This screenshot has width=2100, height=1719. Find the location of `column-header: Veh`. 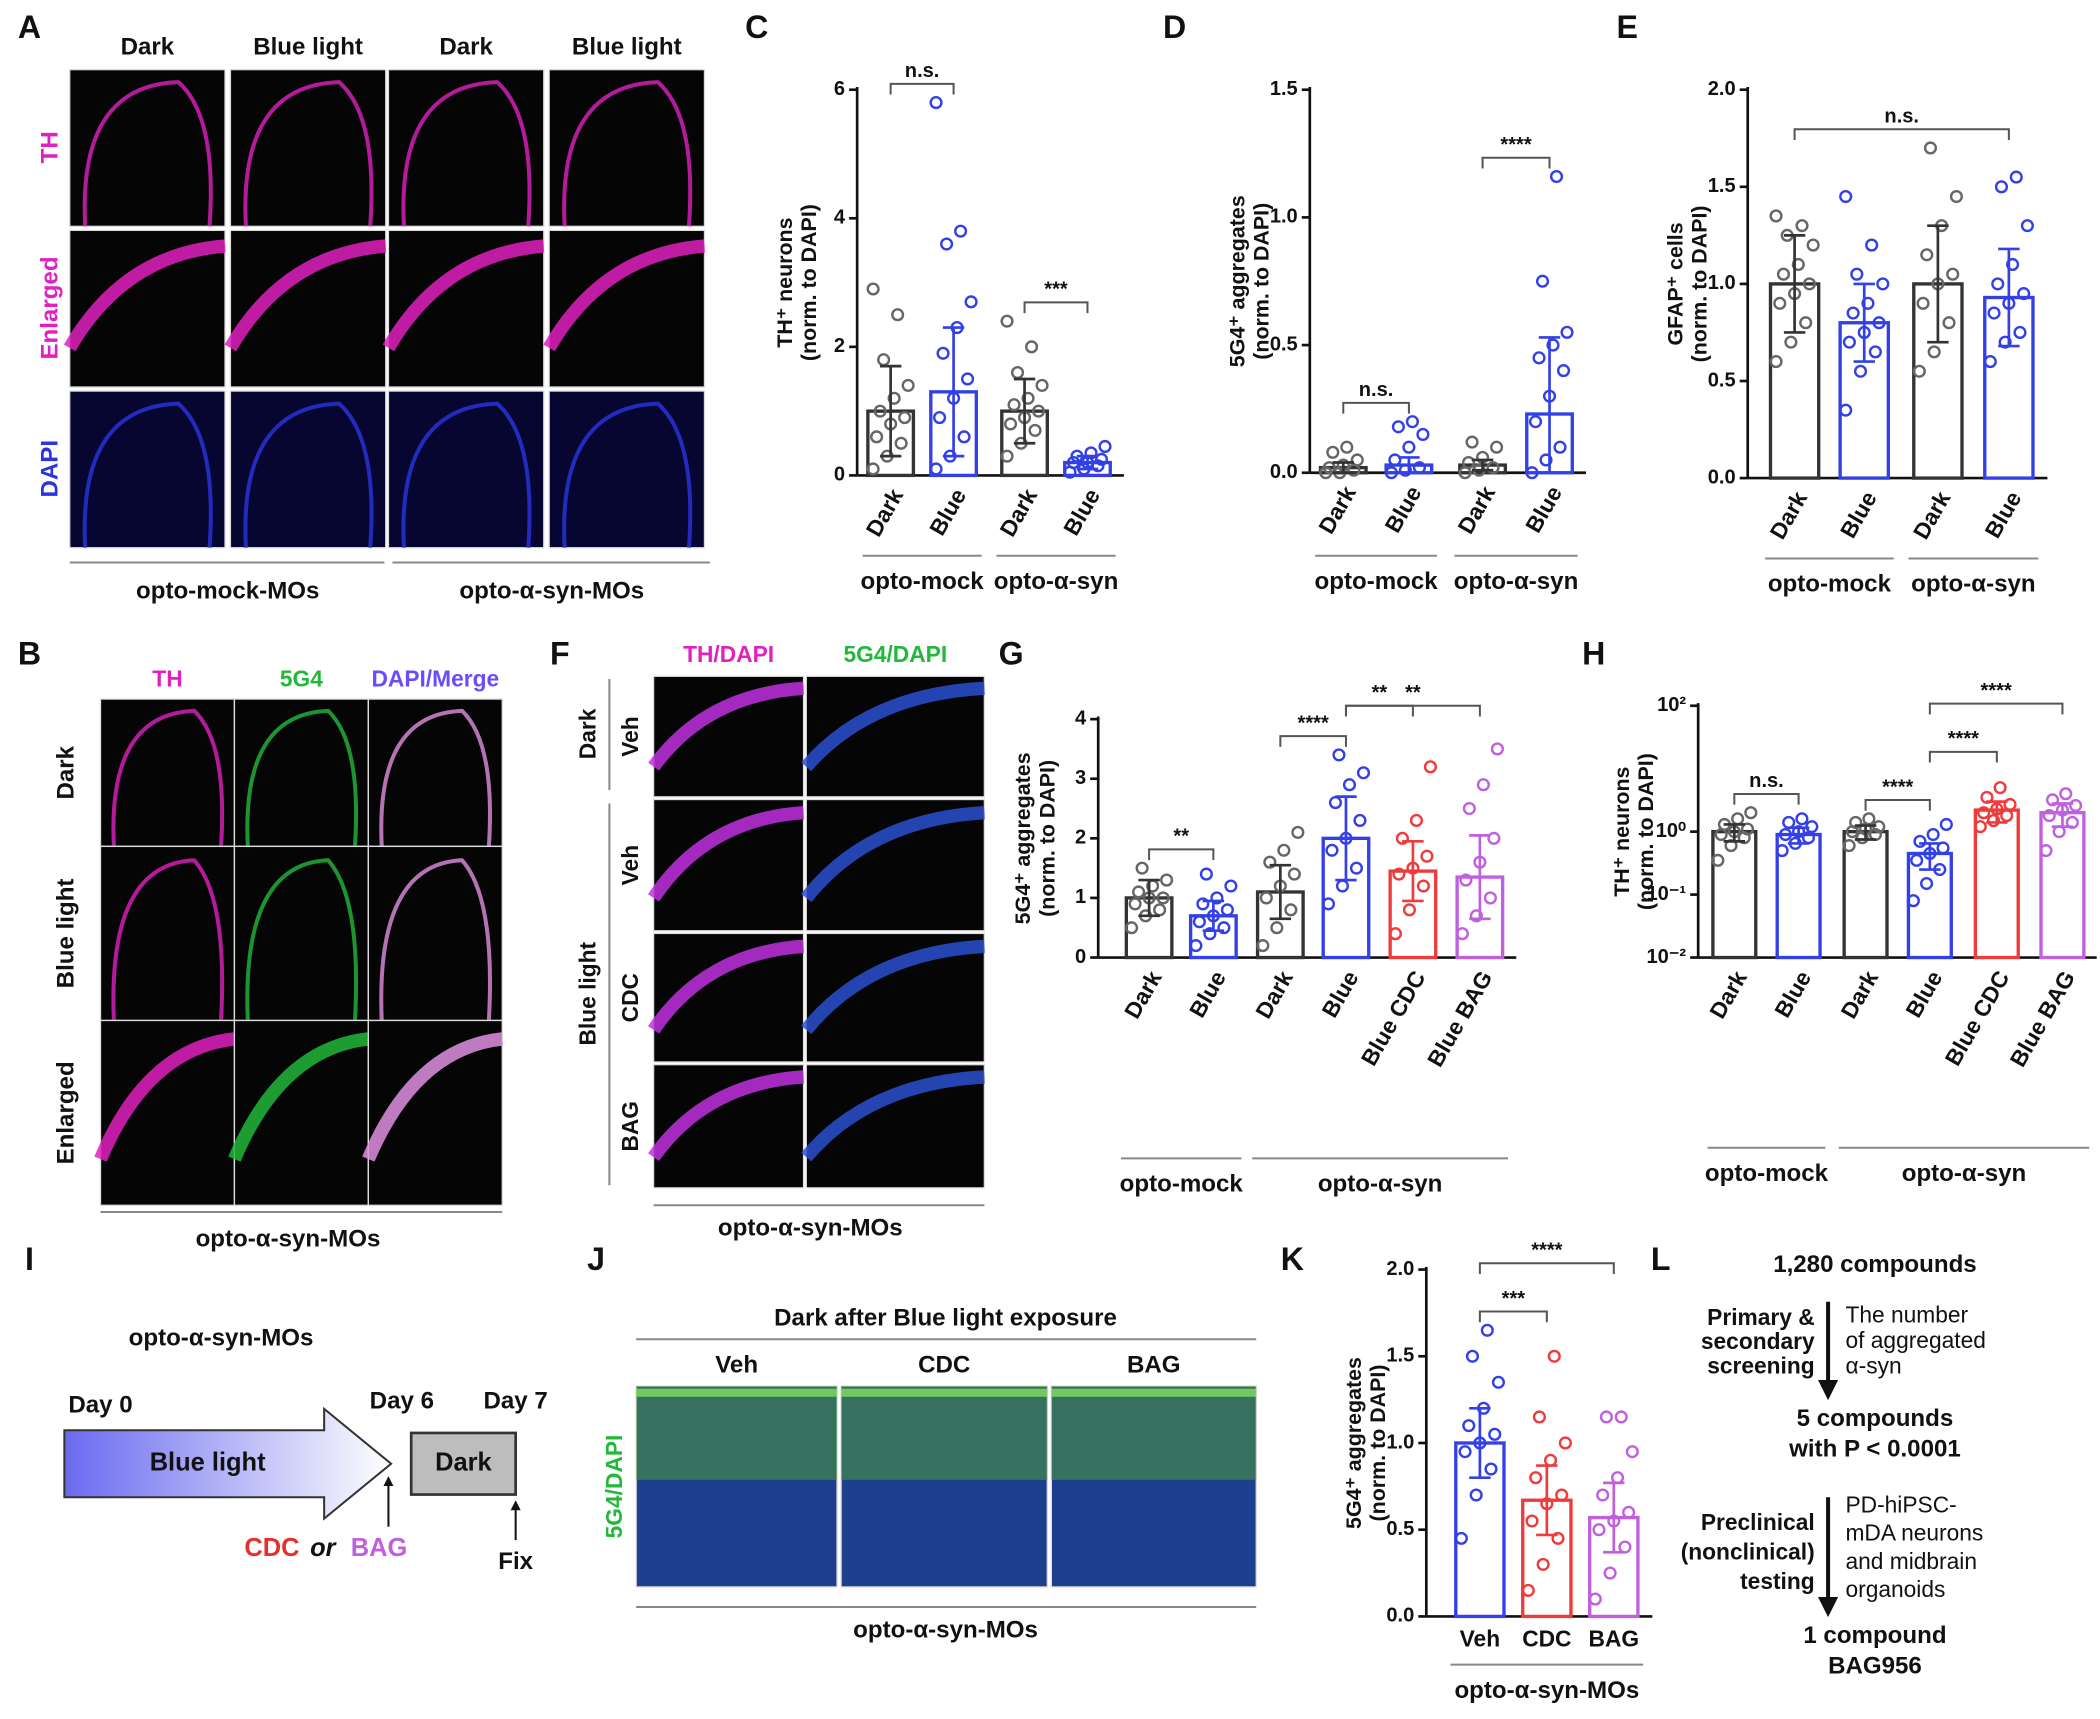

column-header: Veh is located at coordinates (736, 1364).